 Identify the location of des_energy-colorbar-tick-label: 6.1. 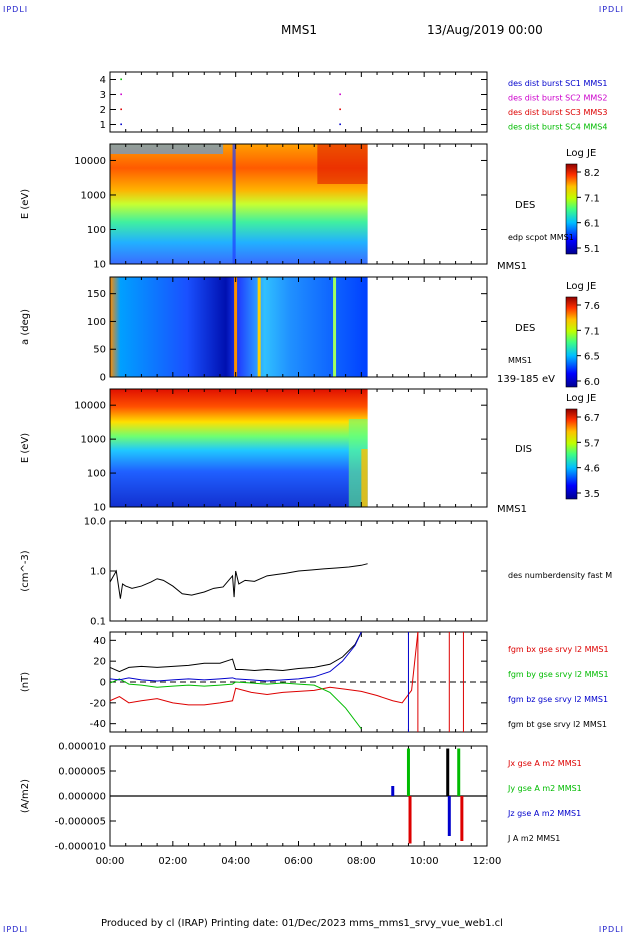
(592, 224).